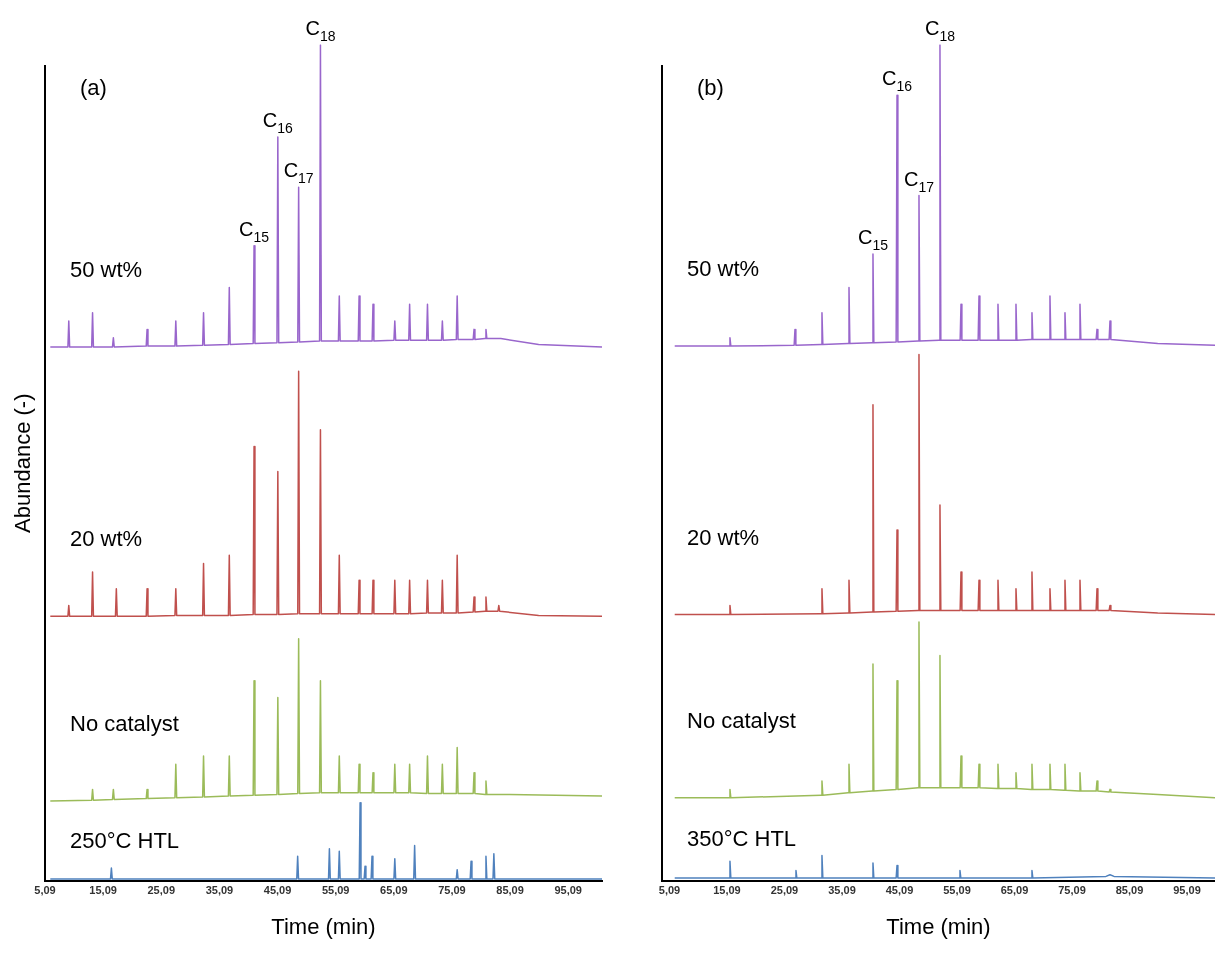 This screenshot has height=953, width=1215. What do you see at coordinates (106, 539) in the screenshot?
I see `series-label: 20 wt%` at bounding box center [106, 539].